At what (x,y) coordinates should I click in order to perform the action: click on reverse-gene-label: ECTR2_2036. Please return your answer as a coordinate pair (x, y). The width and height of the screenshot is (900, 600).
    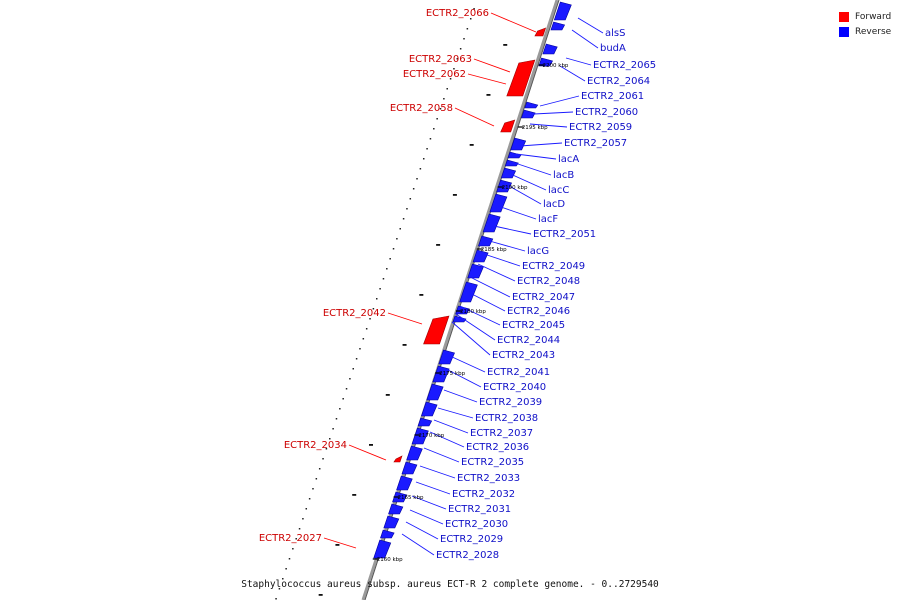
    Looking at the image, I should click on (497, 447).